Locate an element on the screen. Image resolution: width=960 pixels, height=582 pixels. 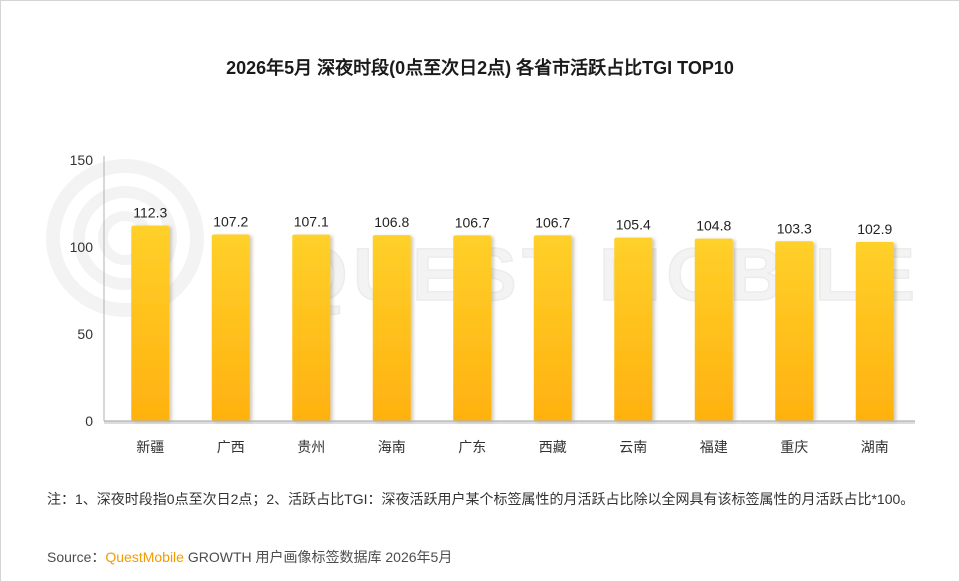
bar-value-label-6: 106.7 is located at coordinates (552, 222).